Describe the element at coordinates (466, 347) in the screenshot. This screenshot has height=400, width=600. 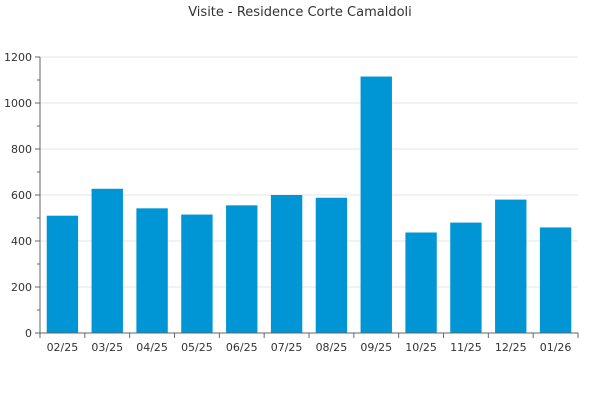
I see `x-tick-label: 11/25` at that location.